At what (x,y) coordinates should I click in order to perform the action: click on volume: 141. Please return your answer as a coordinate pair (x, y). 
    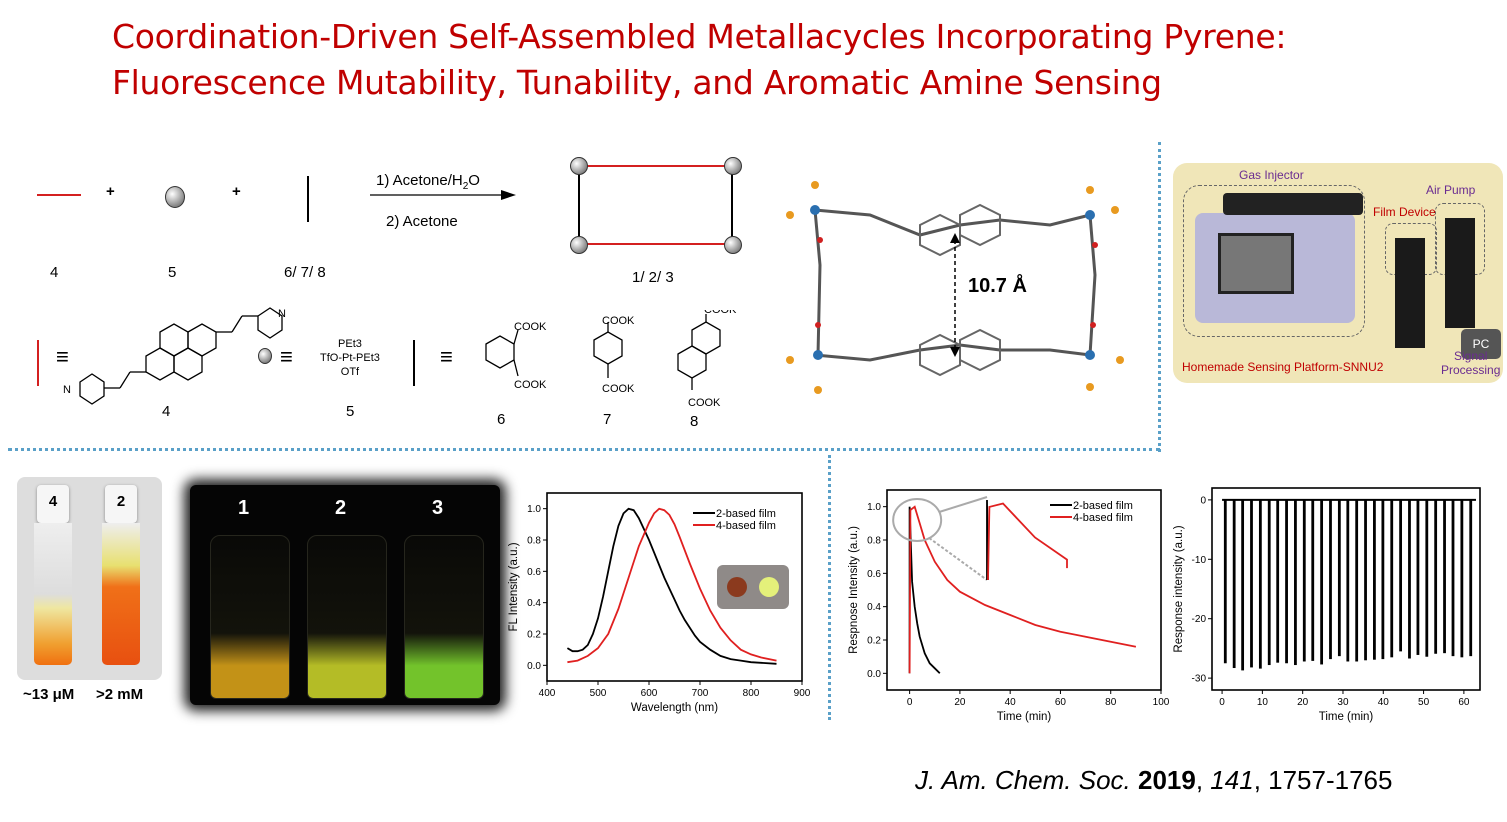
    Looking at the image, I should click on (1232, 780).